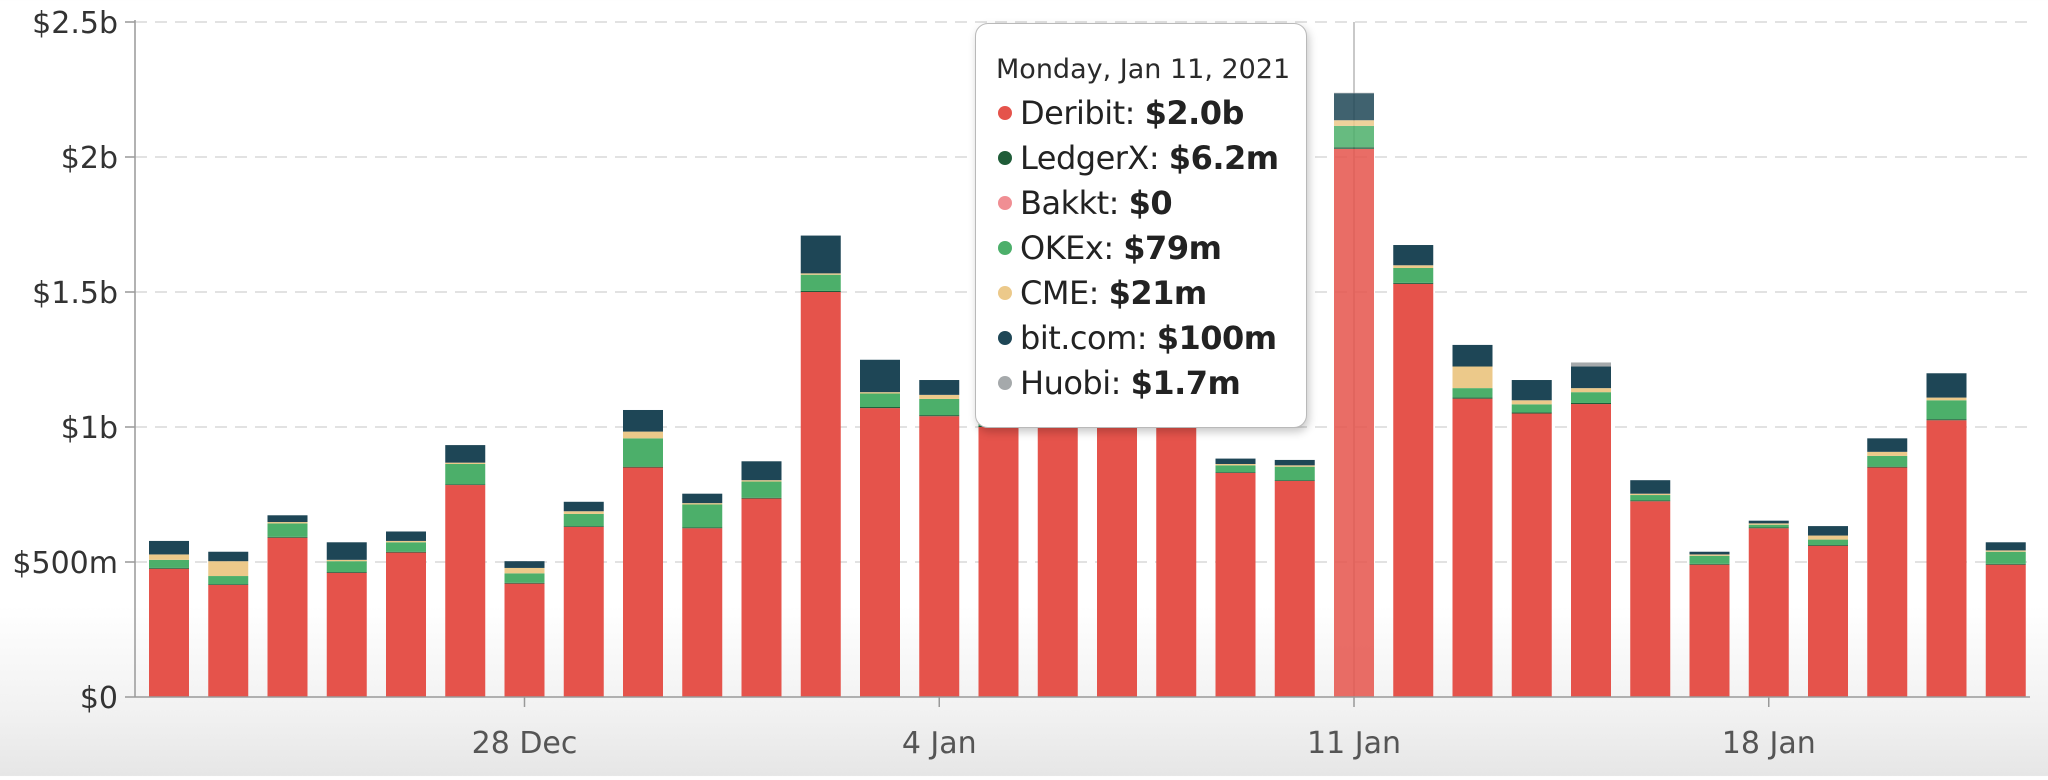 The image size is (2048, 780). Describe the element at coordinates (1075, 383) in the screenshot. I see `tooltip-series-name: Huobi:` at that location.